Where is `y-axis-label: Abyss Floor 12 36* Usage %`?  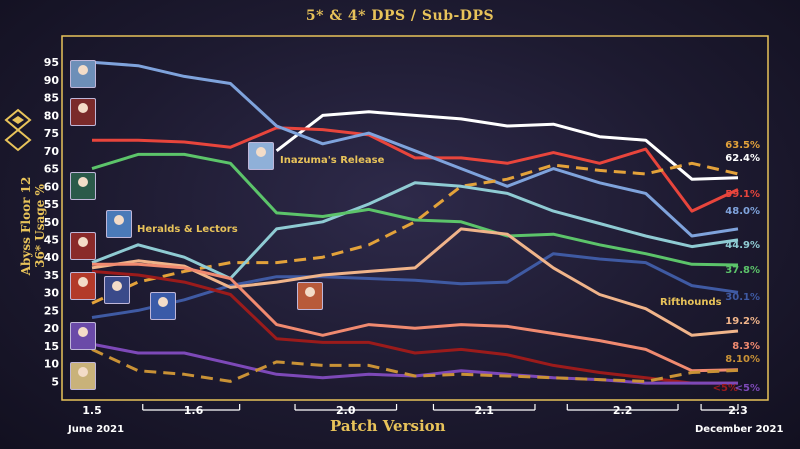 y-axis-label: Abyss Floor 12 36* Usage % is located at coordinates (33, 226).